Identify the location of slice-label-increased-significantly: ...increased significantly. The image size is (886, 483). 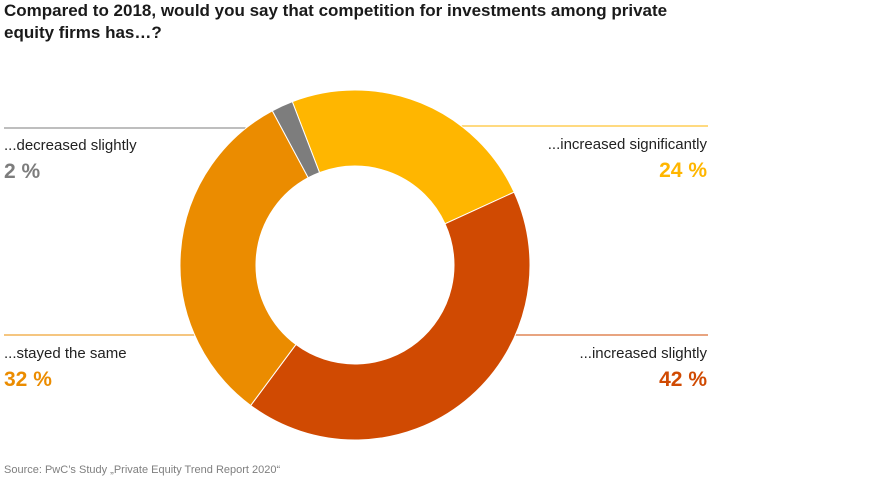
(628, 144).